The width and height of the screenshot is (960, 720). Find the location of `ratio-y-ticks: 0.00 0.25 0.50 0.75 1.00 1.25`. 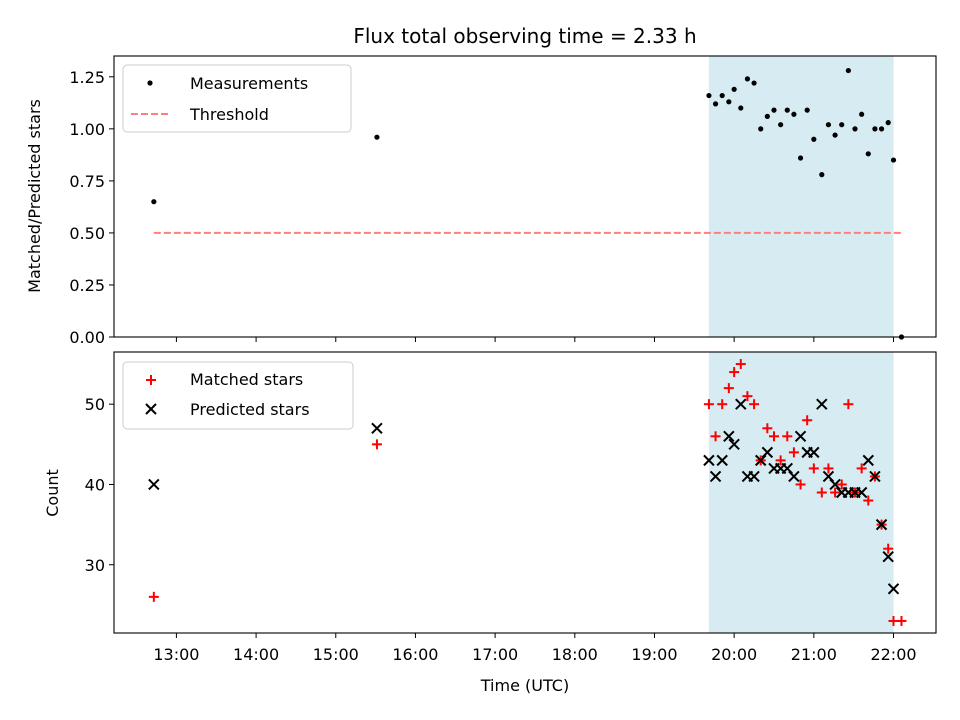

ratio-y-ticks: 0.00 0.25 0.50 0.75 1.00 1.25 is located at coordinates (91, 207).